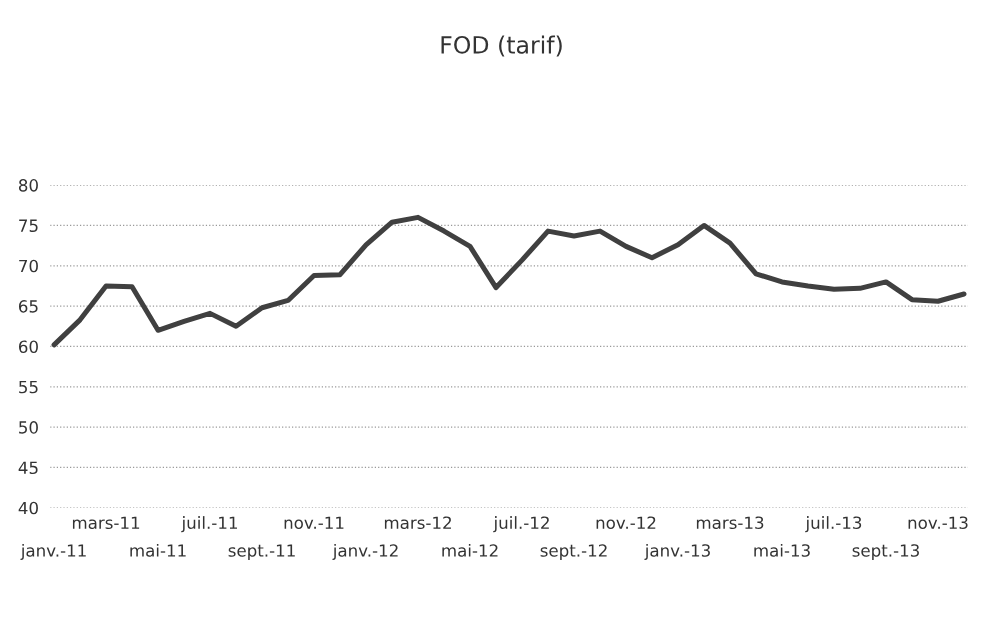  Describe the element at coordinates (158, 550) in the screenshot. I see `x-tick-label: mai-11` at that location.